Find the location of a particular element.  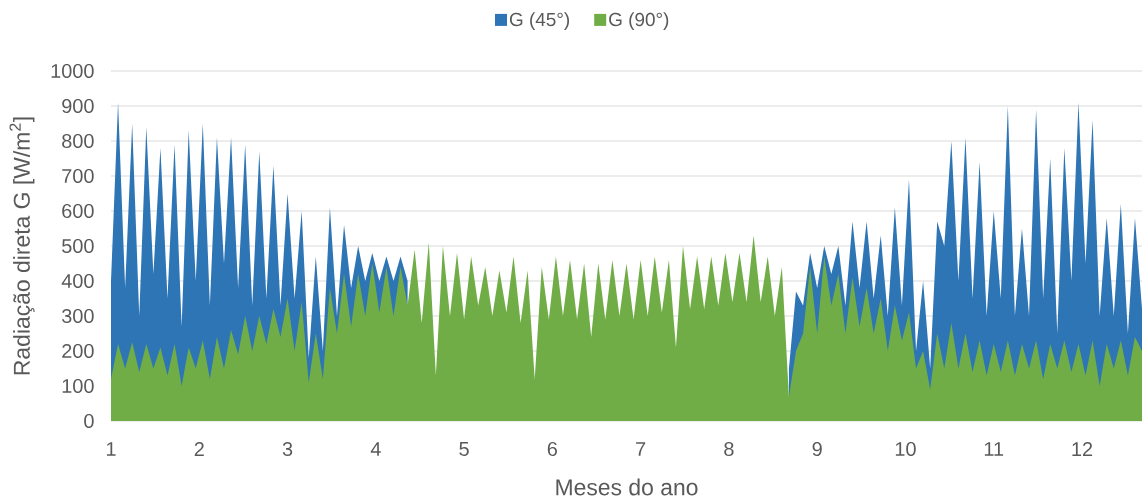

x-tick-label: 3 is located at coordinates (287, 449).